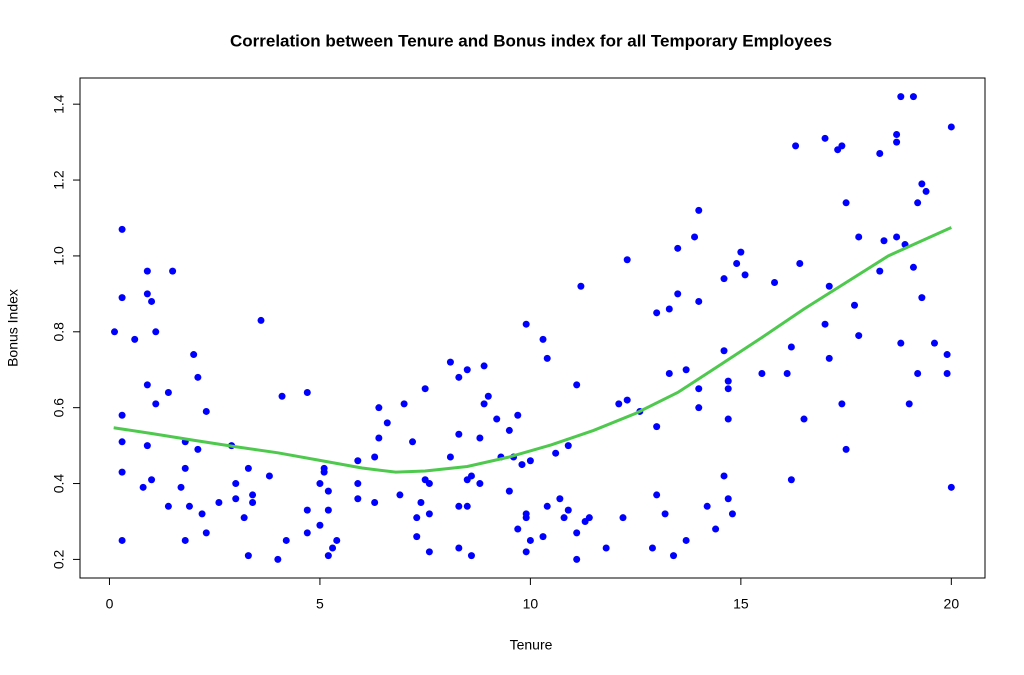  What do you see at coordinates (13, 328) in the screenshot?
I see `y-axis-label: Bonus Index` at bounding box center [13, 328].